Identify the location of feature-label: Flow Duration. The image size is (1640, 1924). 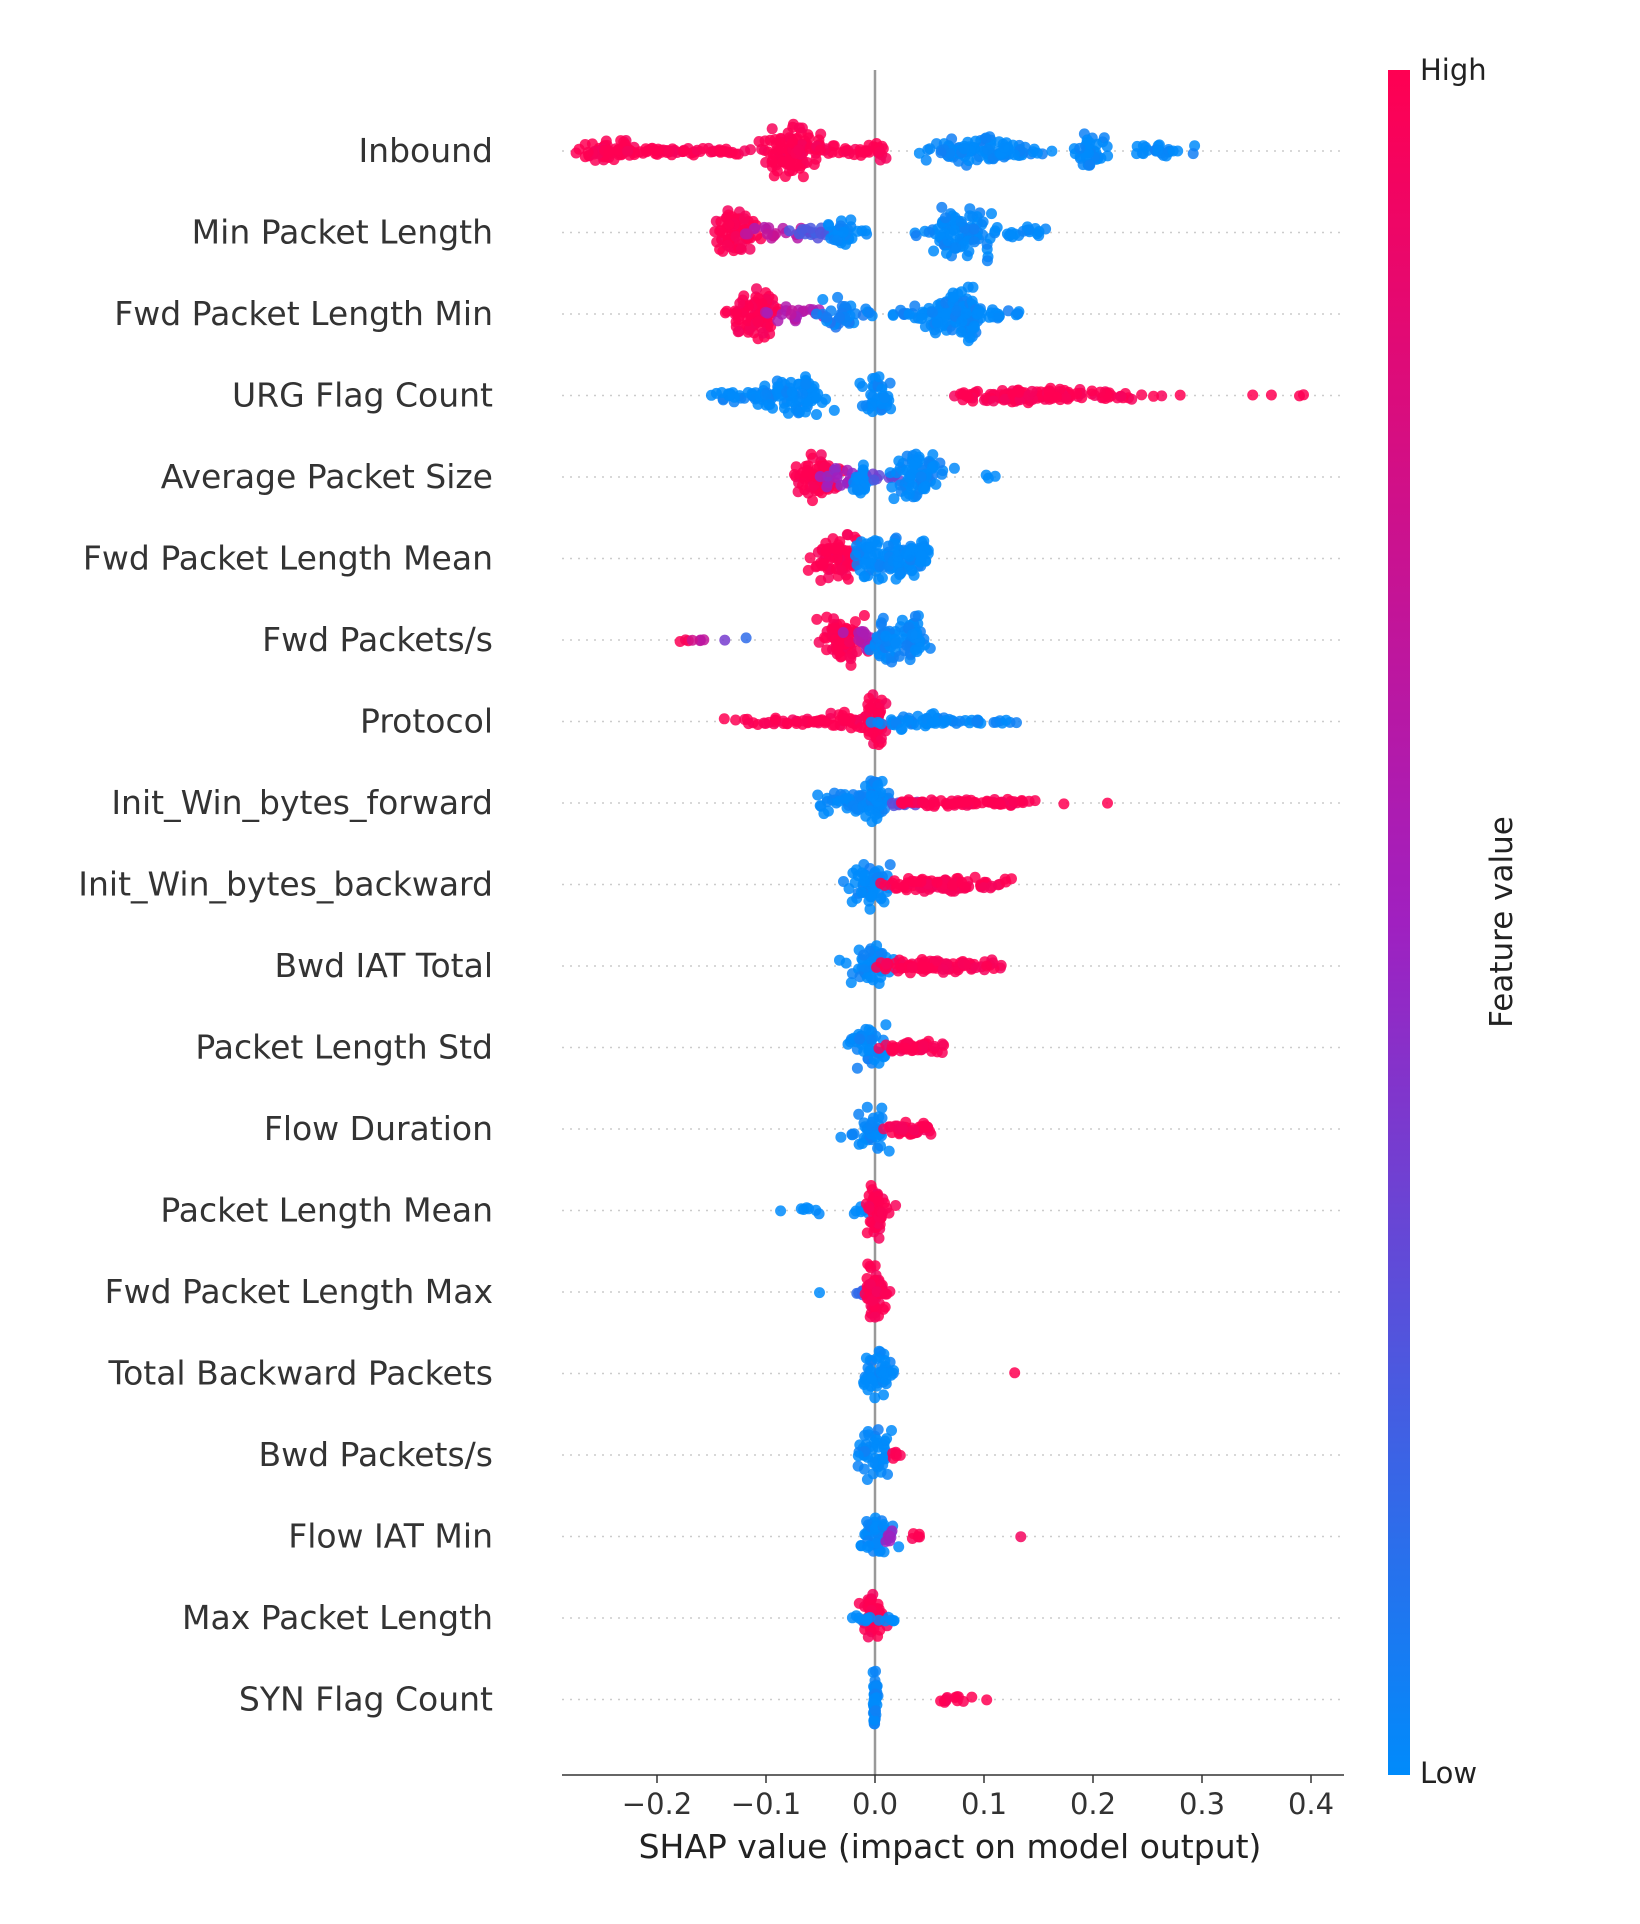
(378, 1128).